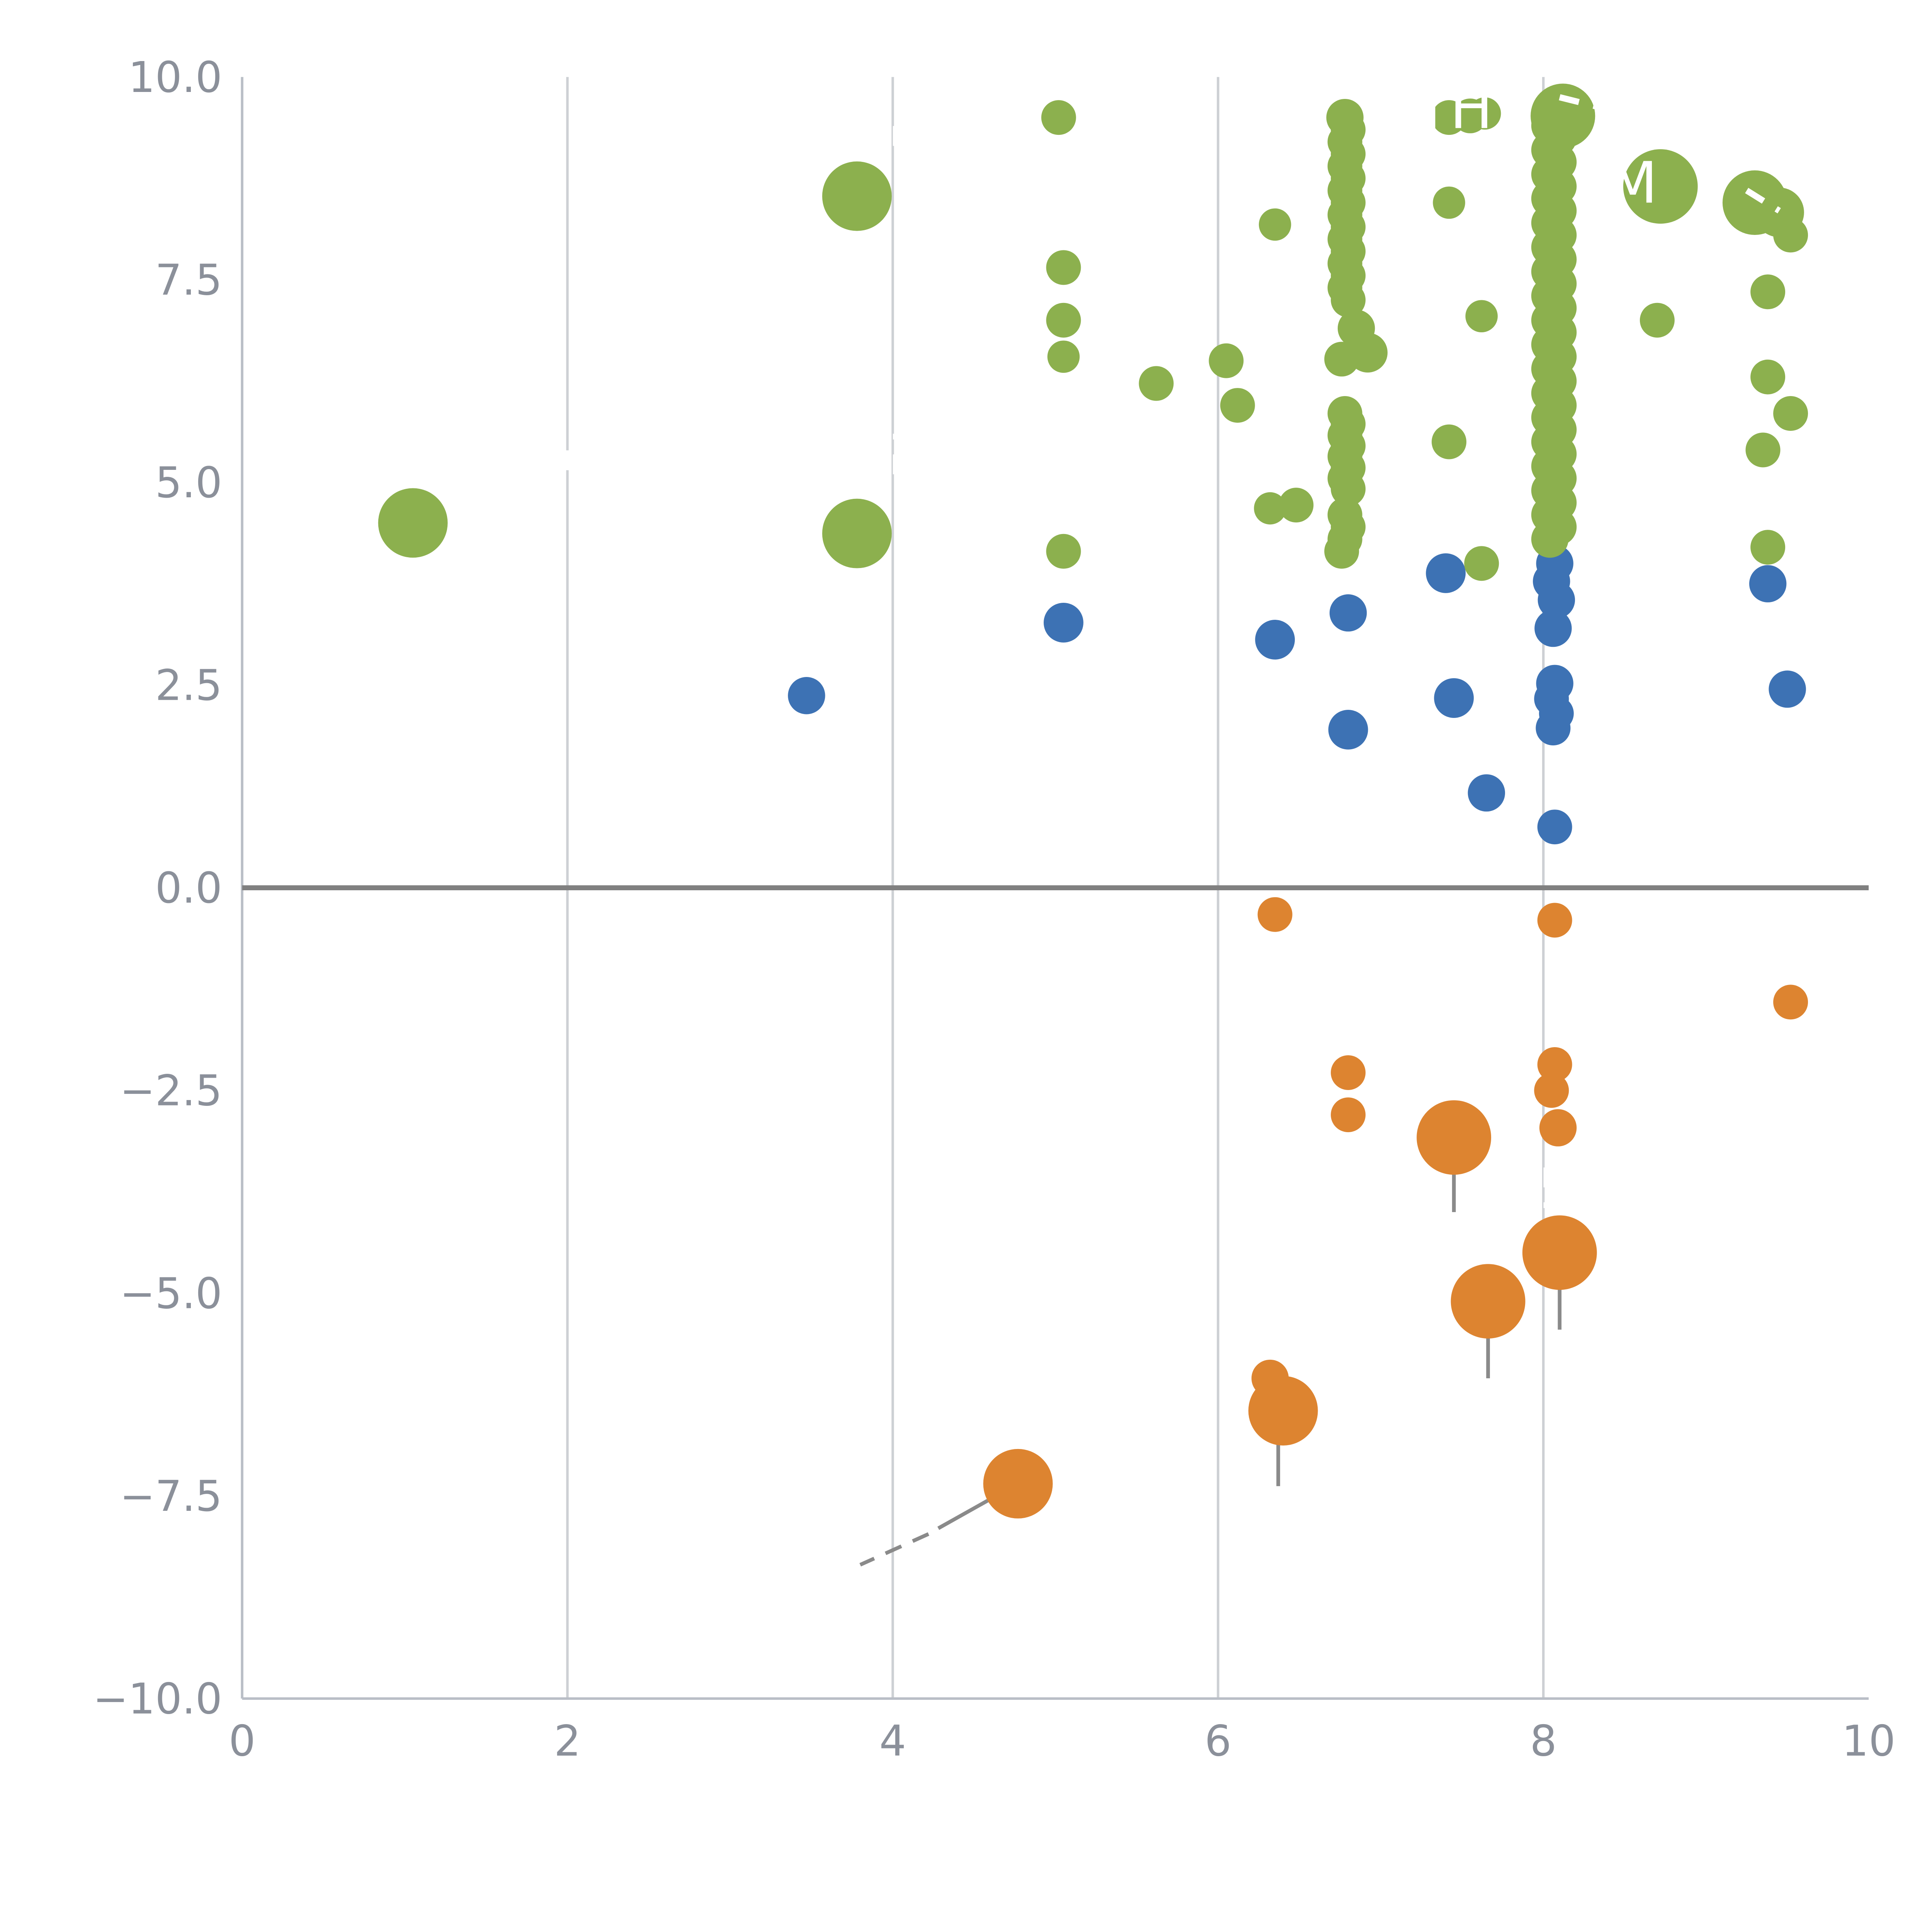  What do you see at coordinates (171, 1091) in the screenshot?
I see `y-tick-label: −2.5` at bounding box center [171, 1091].